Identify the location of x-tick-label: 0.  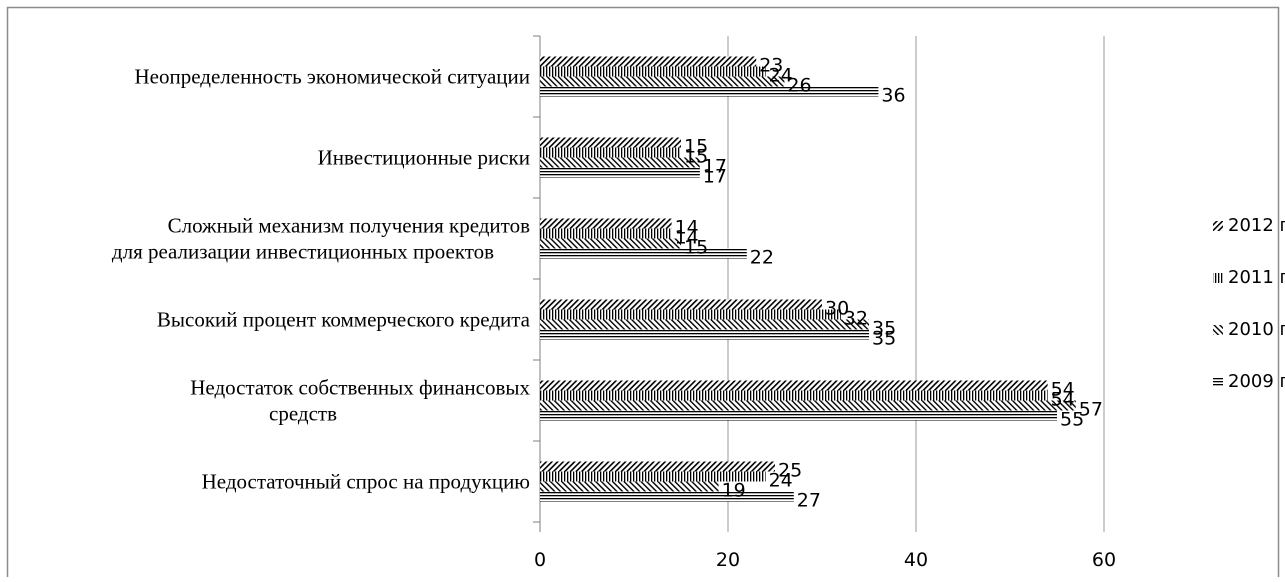
(540, 560).